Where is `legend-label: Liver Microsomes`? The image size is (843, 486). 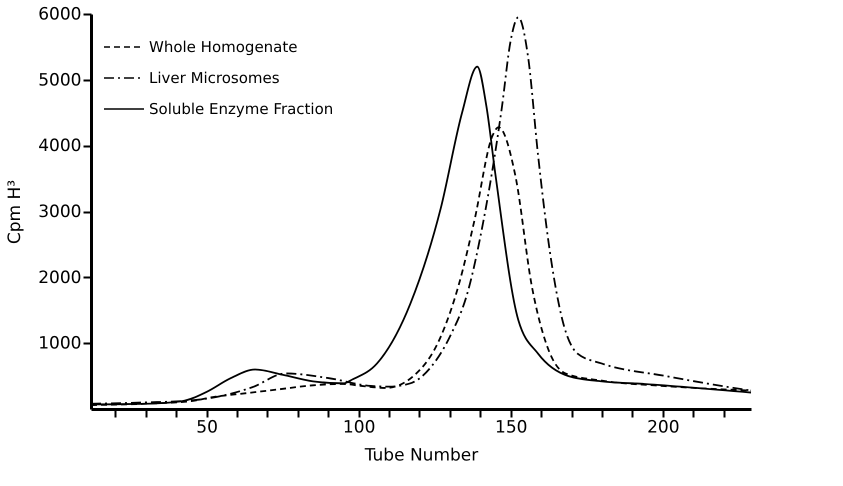
legend-label: Liver Microsomes is located at coordinates (214, 78).